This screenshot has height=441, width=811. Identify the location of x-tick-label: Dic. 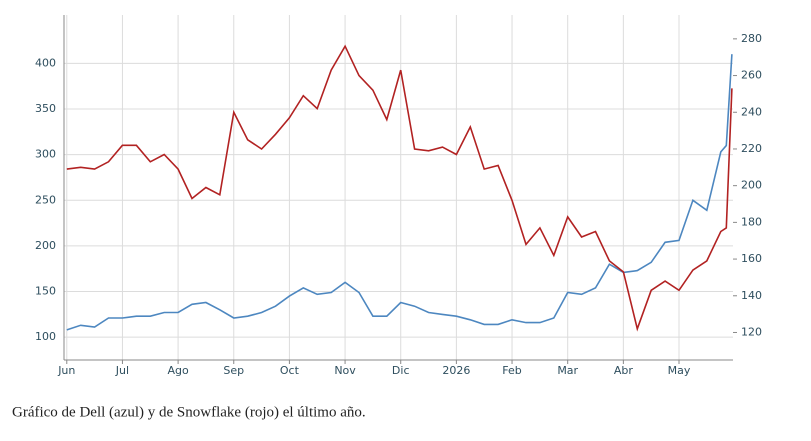
(401, 370).